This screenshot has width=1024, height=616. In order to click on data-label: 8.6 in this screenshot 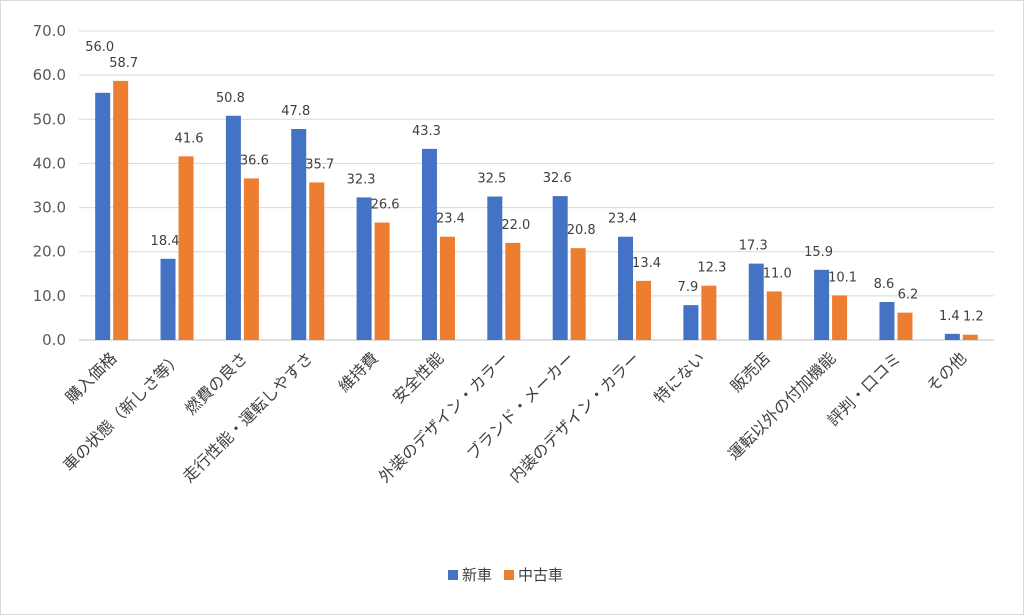, I will do `click(884, 284)`.